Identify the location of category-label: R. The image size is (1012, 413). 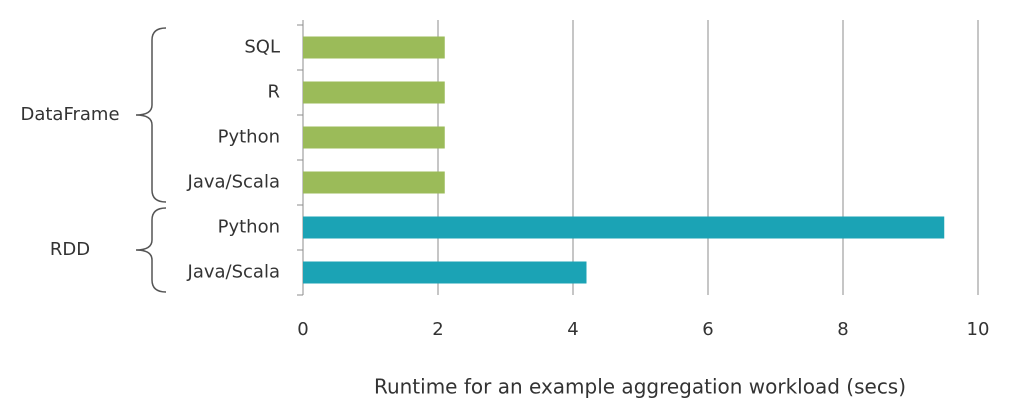
(273, 92).